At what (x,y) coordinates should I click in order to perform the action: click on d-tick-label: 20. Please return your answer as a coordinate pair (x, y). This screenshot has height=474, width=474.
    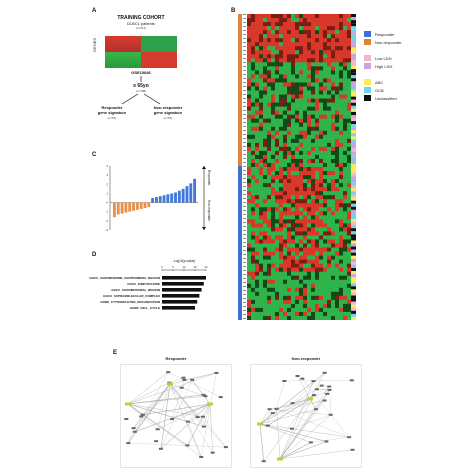
    Looking at the image, I should click on (206, 267).